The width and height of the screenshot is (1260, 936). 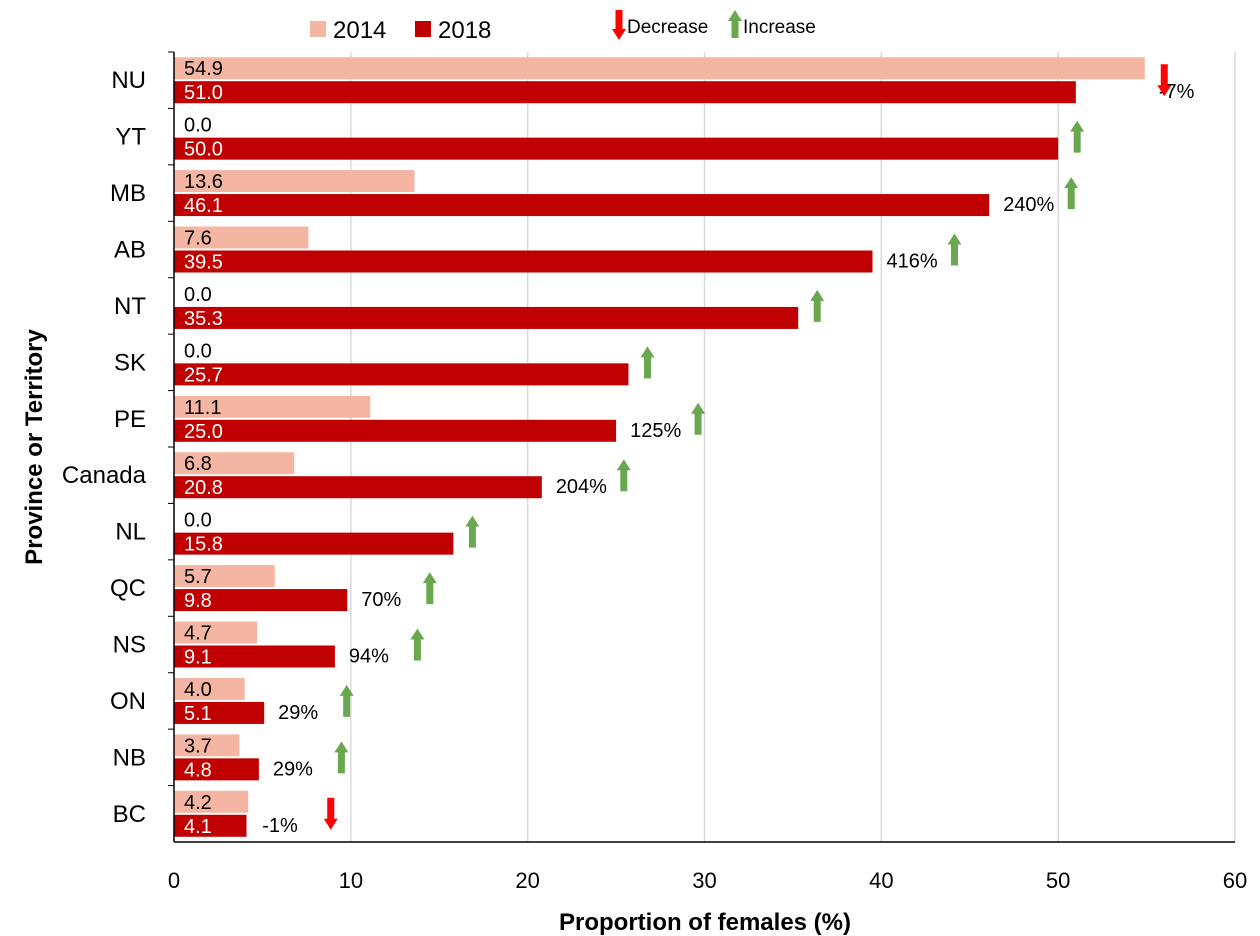 What do you see at coordinates (616, 148) in the screenshot?
I see `bar-2018-yt` at bounding box center [616, 148].